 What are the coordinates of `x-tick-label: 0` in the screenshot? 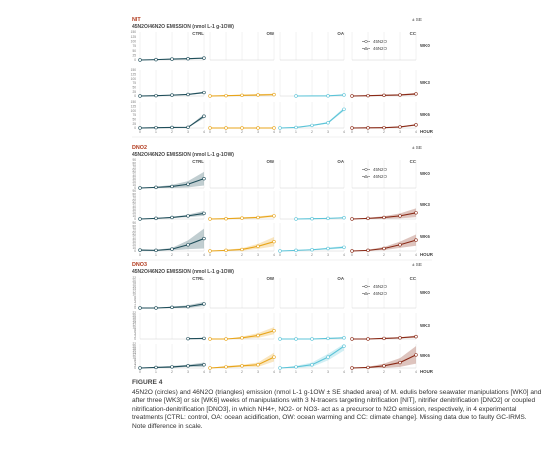 It's located at (140, 372).